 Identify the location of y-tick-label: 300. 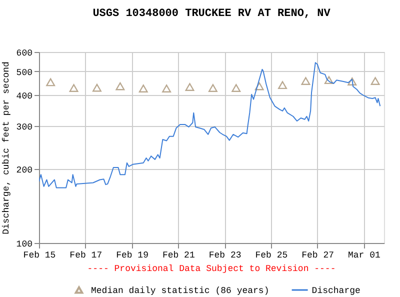
(24, 127).